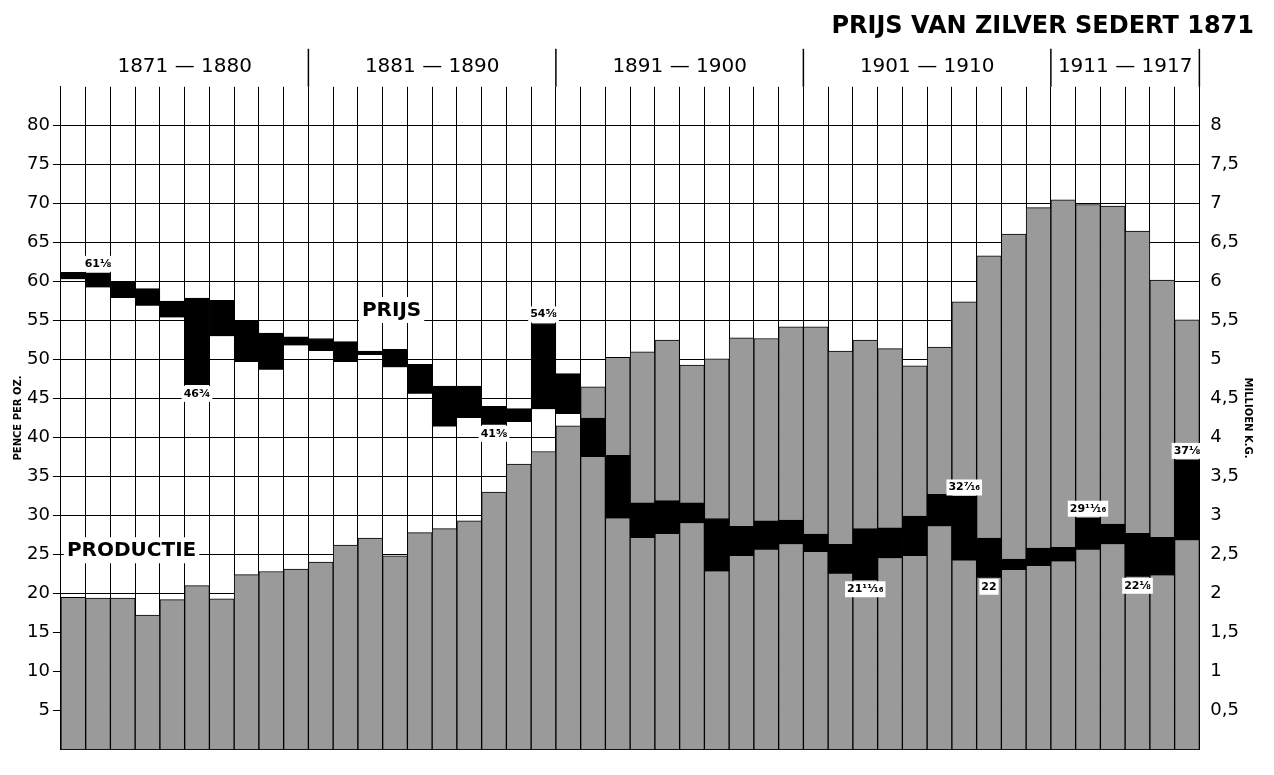  Describe the element at coordinates (38, 280) in the screenshot. I see `y-tick-label: 60` at that location.